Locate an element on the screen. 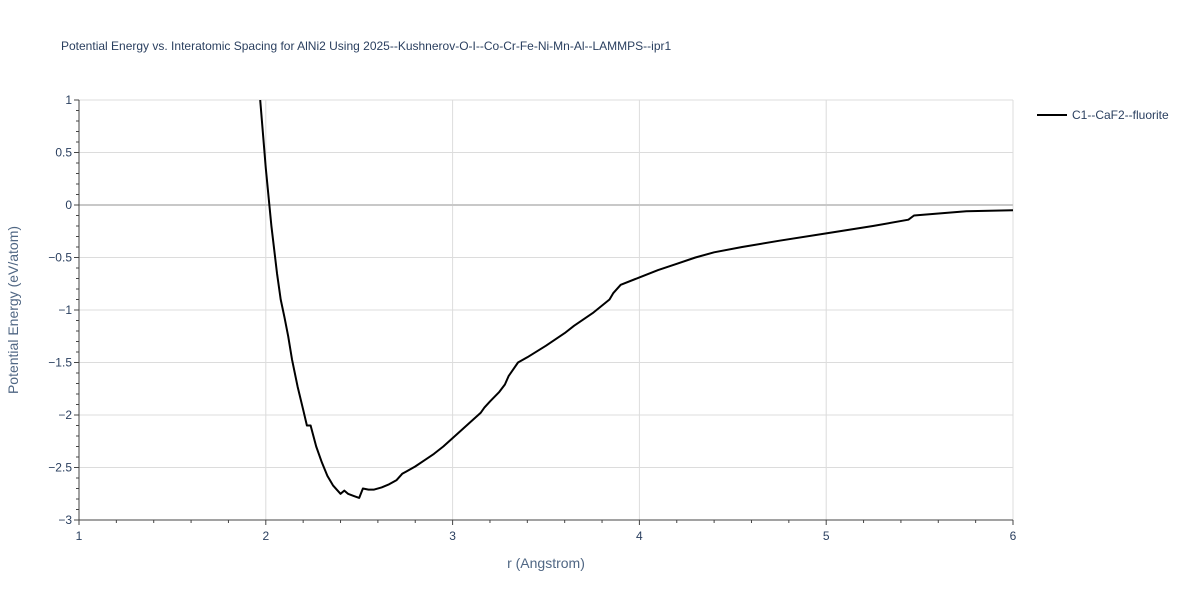  x-tick-label: 3 is located at coordinates (452, 536).